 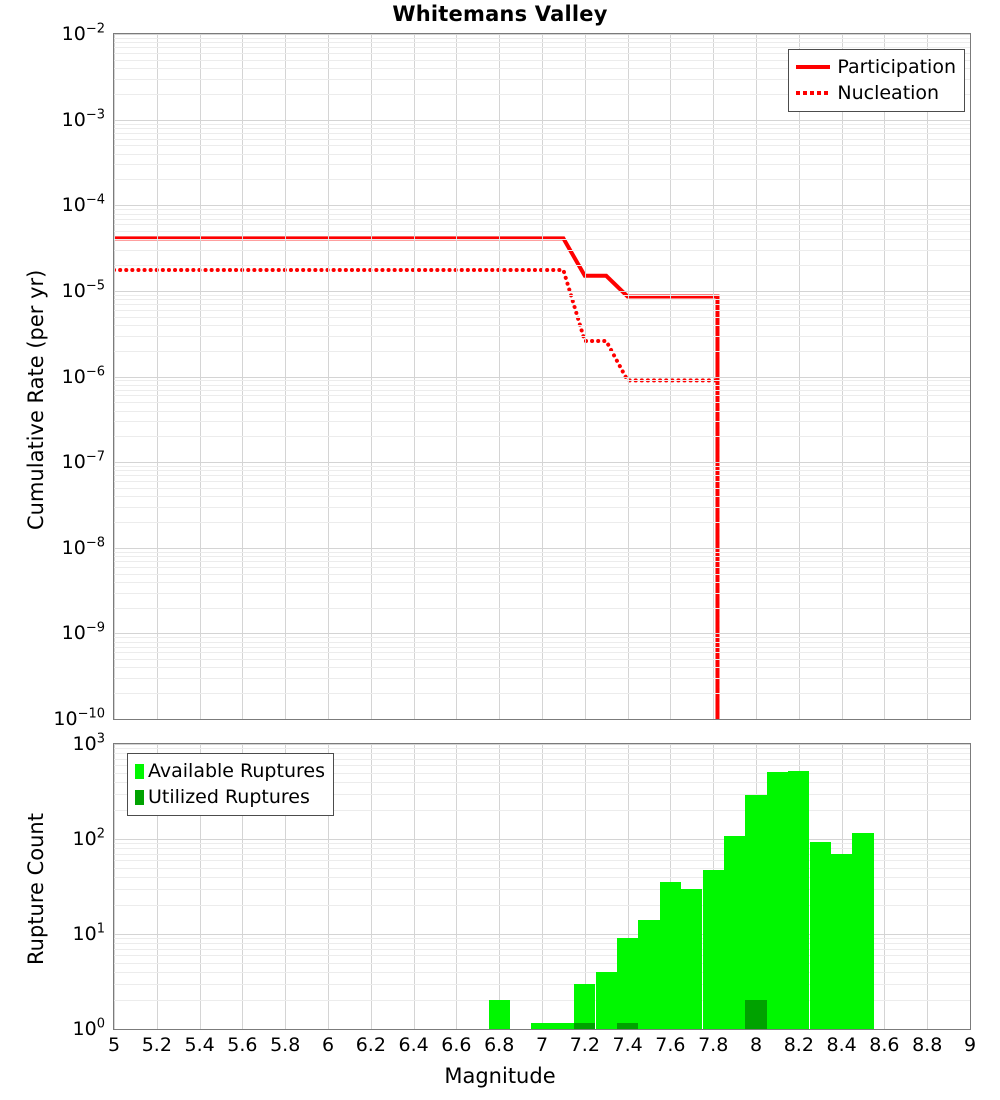 I want to click on legend-label: Utilized Ruptures, so click(x=229, y=797).